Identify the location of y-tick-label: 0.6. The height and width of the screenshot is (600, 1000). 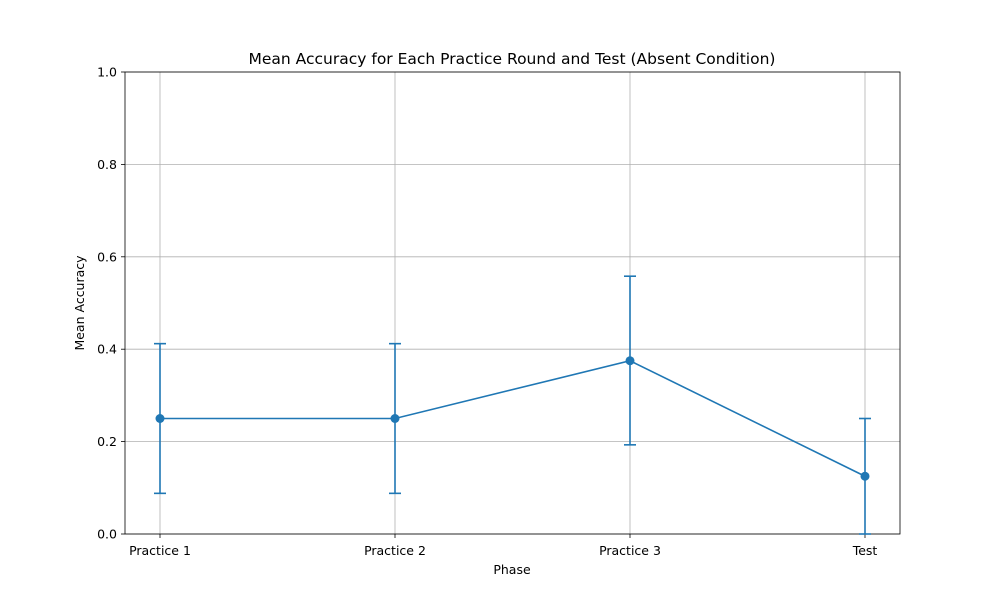
(107, 256).